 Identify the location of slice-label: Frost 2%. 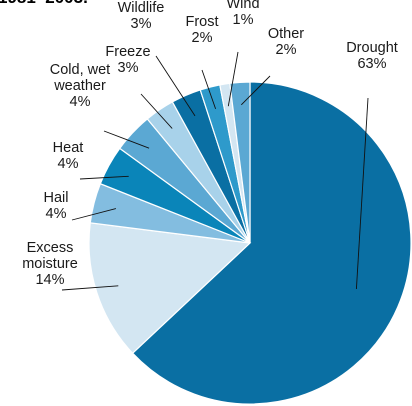
(201, 30).